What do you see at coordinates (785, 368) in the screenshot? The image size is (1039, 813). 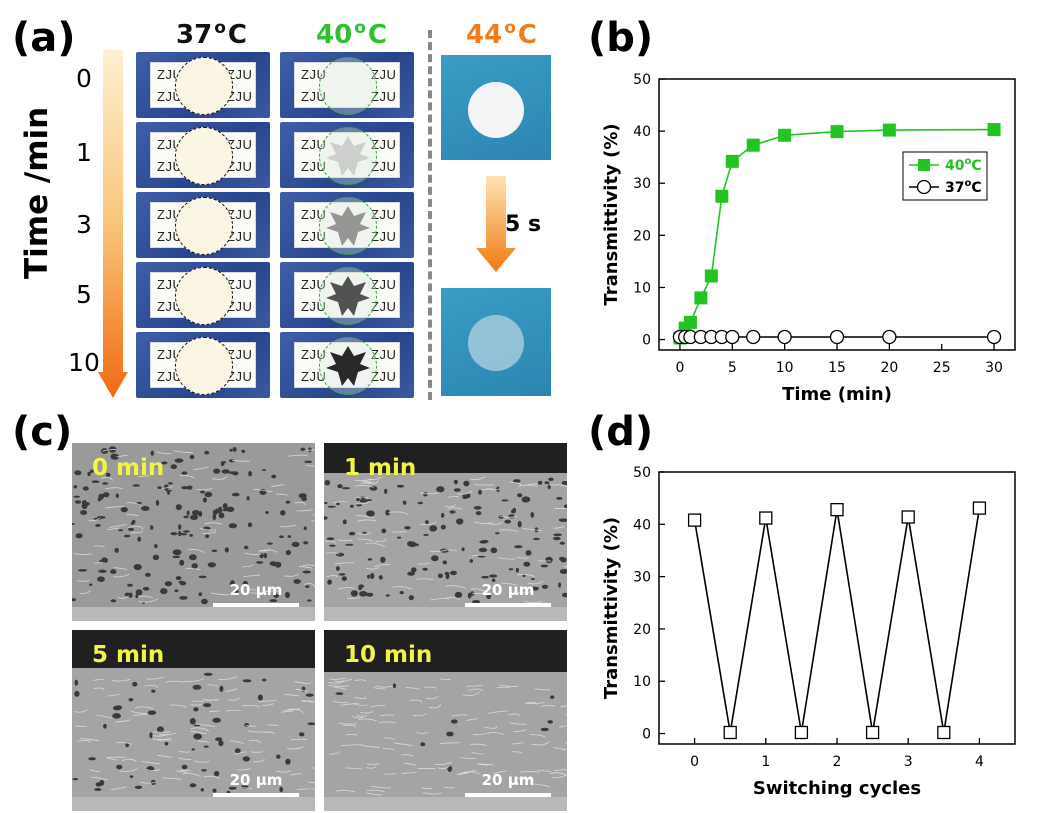 I see `x-tick-label: 10` at bounding box center [785, 368].